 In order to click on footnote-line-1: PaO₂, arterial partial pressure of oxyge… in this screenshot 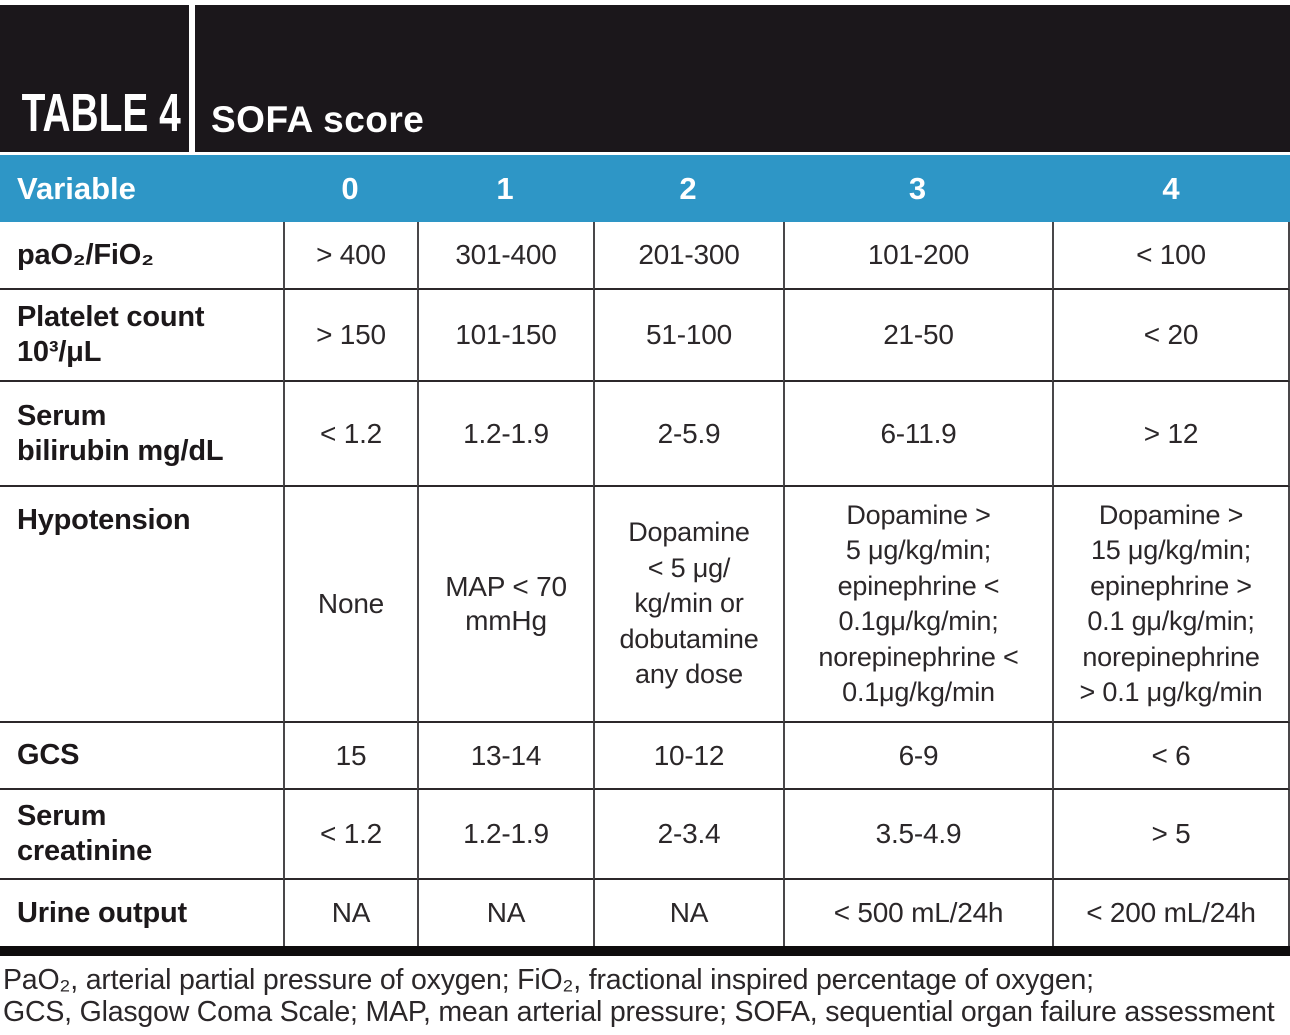, I will do `click(548, 980)`.